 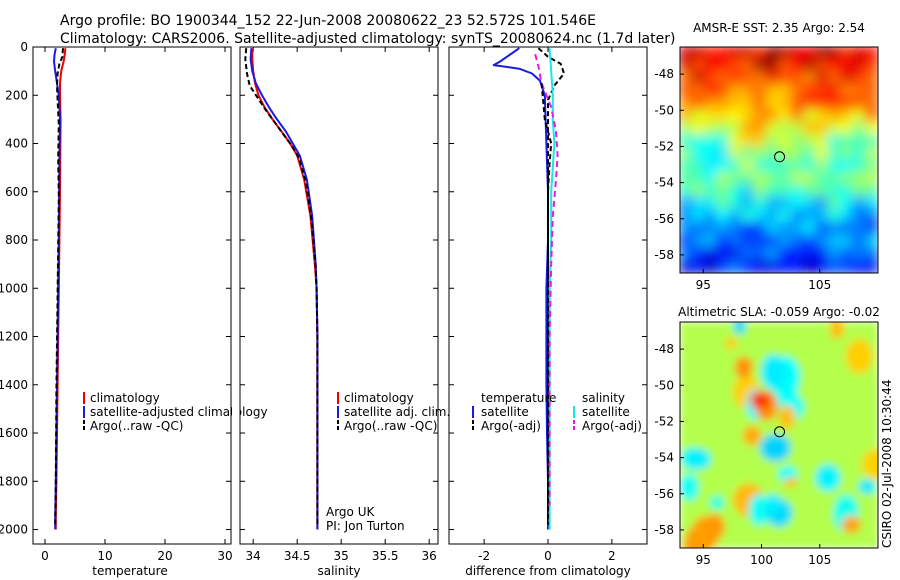 I want to click on series-line-climatology, so click(x=285, y=289).